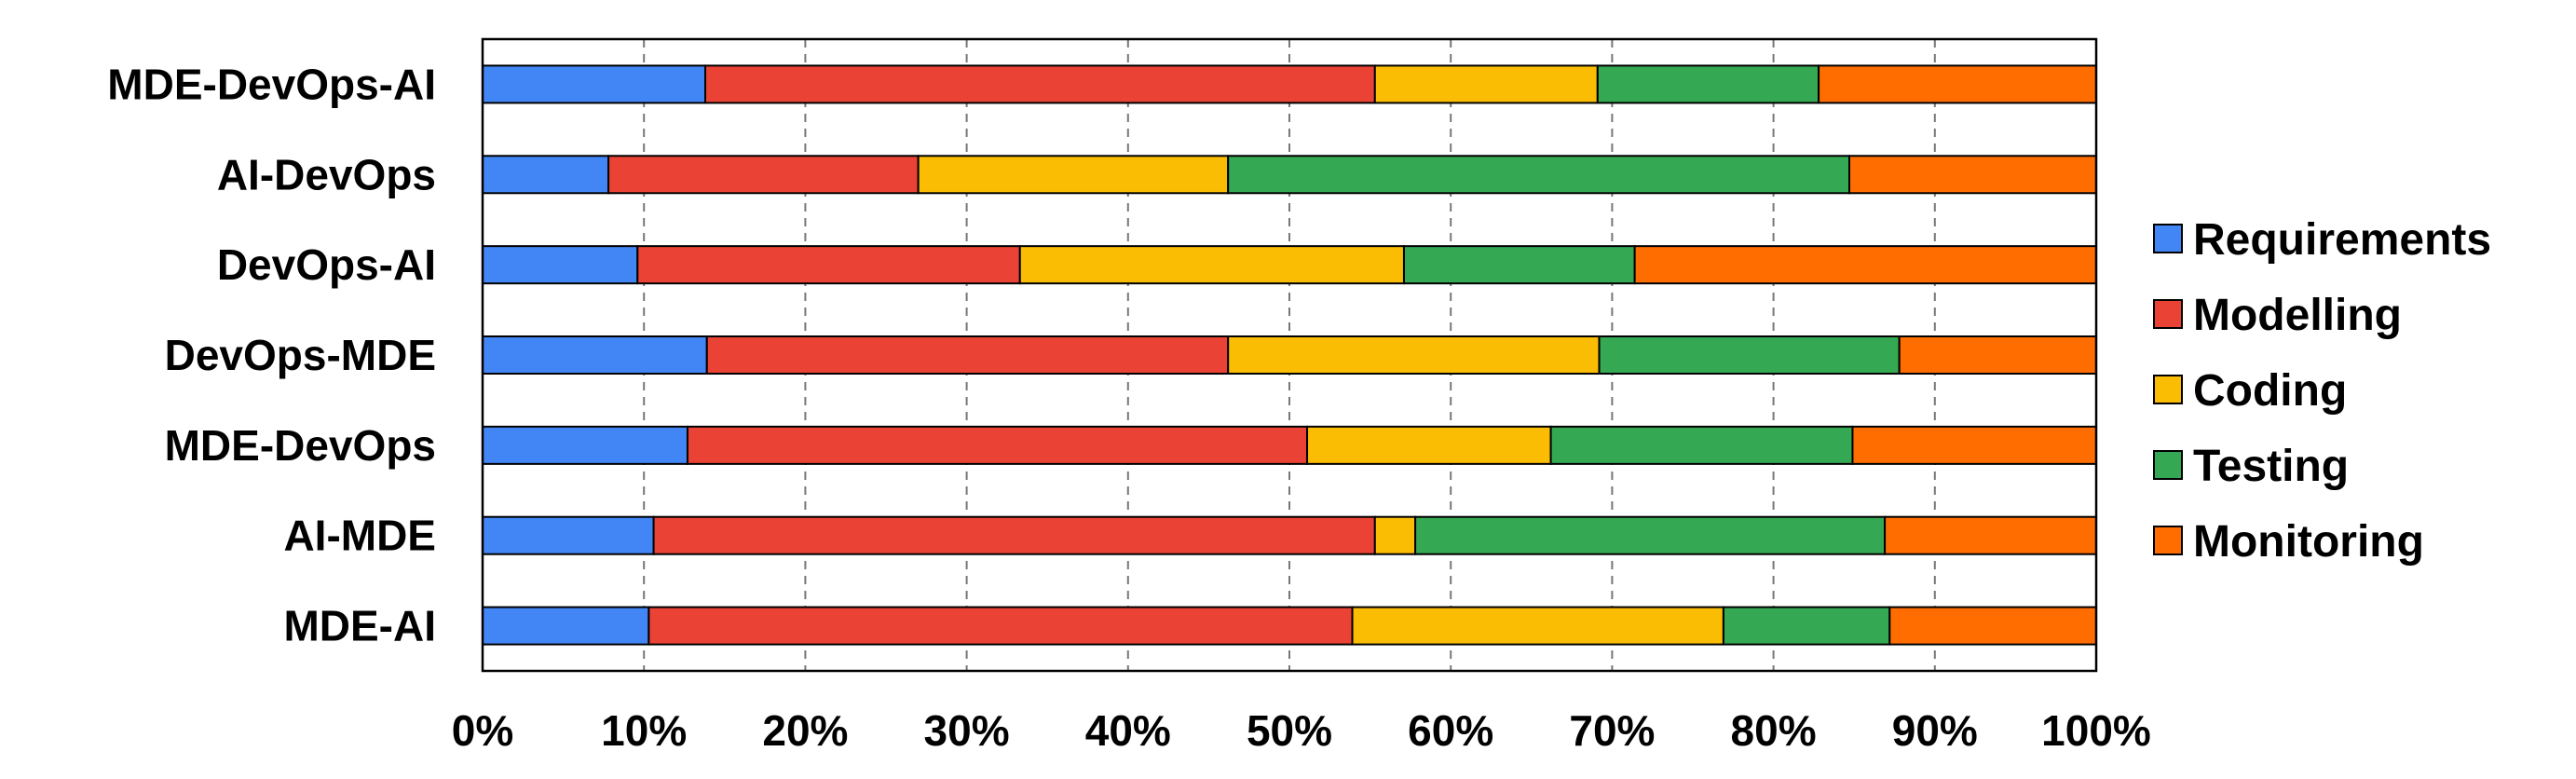  I want to click on x-tick-label: 50%, so click(1289, 730).